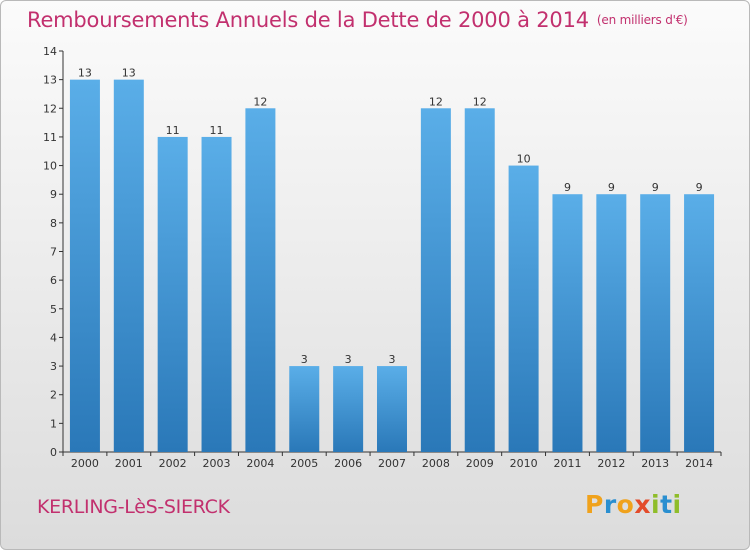 This screenshot has width=750, height=550. Describe the element at coordinates (217, 463) in the screenshot. I see `x-tick-label: 2003` at that location.